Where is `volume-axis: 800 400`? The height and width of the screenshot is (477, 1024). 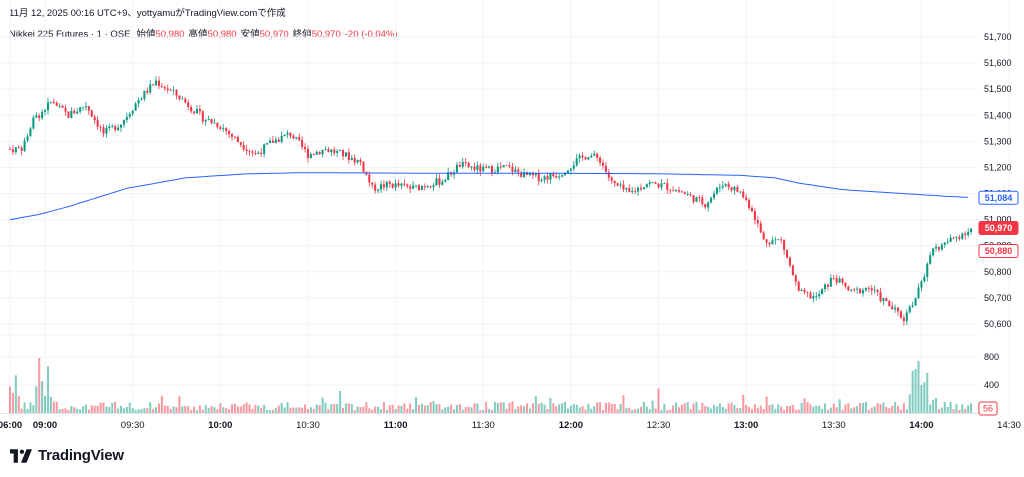
volume-axis: 800 400 is located at coordinates (991, 371).